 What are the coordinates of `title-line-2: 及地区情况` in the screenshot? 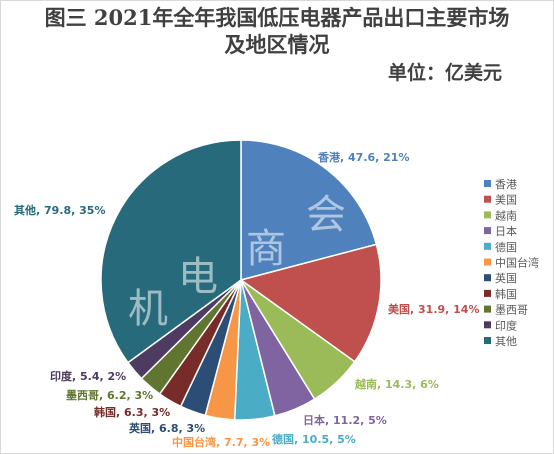 It's located at (277, 44).